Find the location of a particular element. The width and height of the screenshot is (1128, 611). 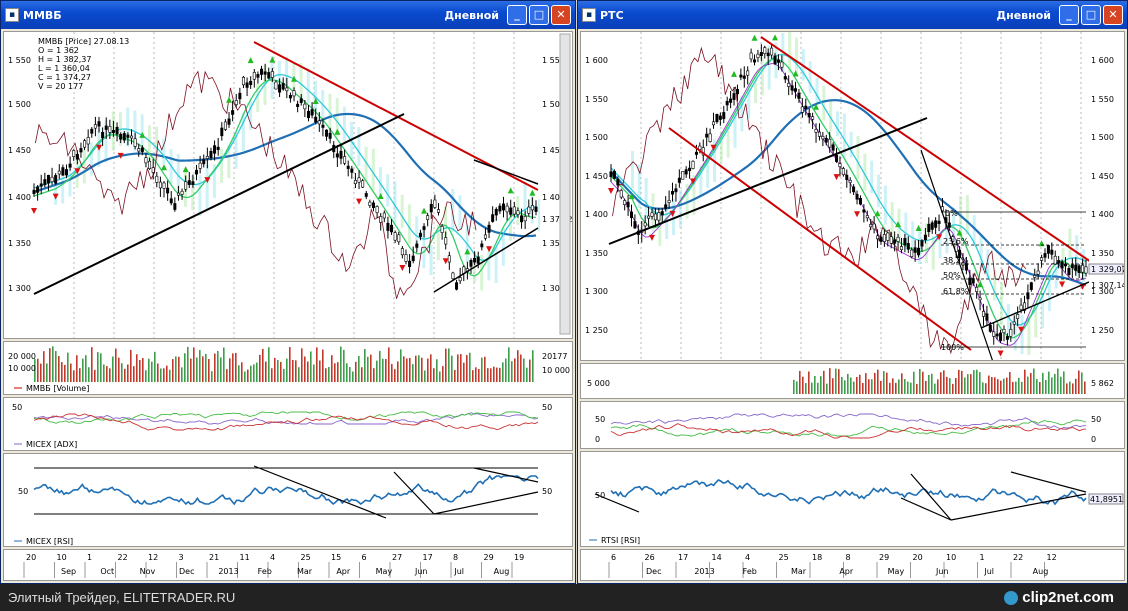

chart-window-icon: ▪ is located at coordinates (12, 15).